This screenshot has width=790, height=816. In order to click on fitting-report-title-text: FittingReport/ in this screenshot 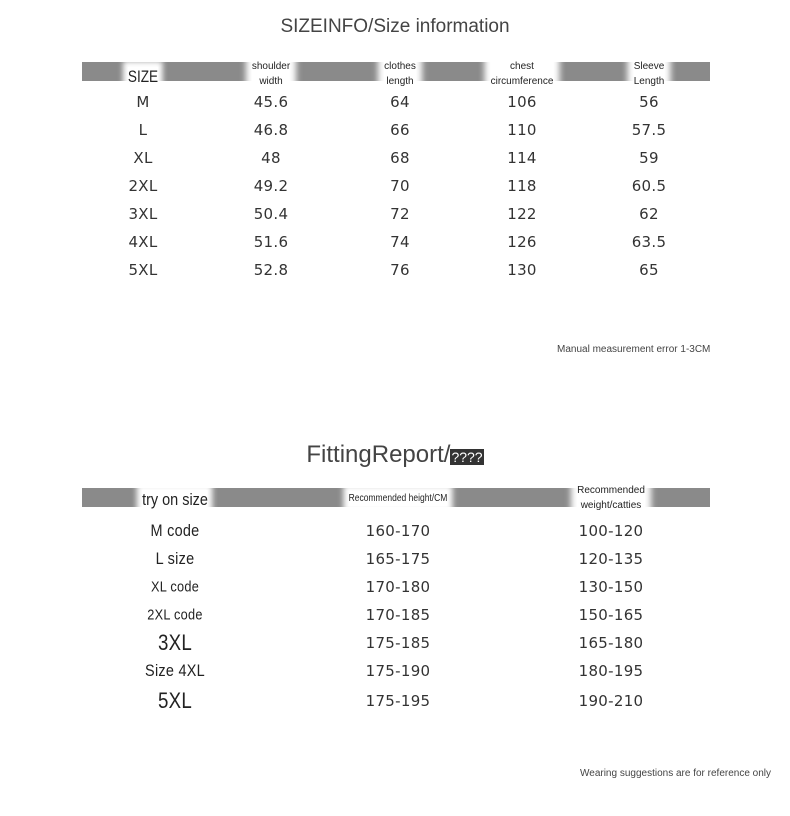, I will do `click(378, 454)`.